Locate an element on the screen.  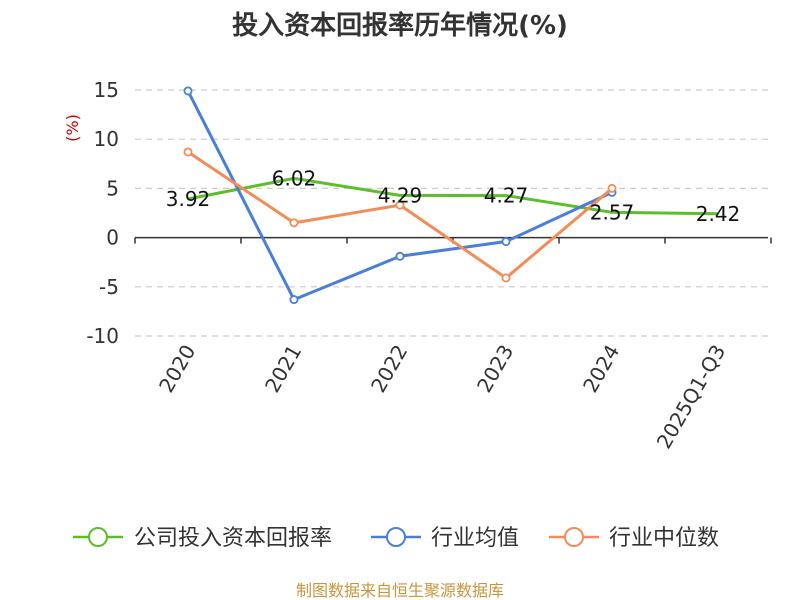
legend: 公司投入资本回报率 行业均值 行业中位数 is located at coordinates (396, 538).